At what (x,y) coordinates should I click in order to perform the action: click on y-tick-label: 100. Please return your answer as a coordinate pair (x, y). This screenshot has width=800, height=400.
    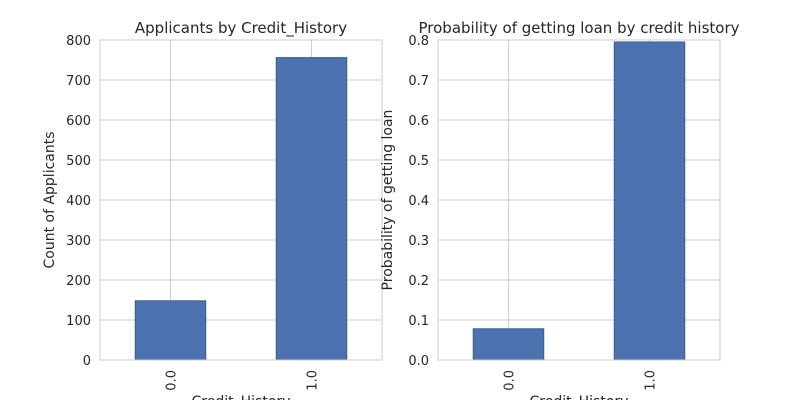
    Looking at the image, I should click on (78, 321).